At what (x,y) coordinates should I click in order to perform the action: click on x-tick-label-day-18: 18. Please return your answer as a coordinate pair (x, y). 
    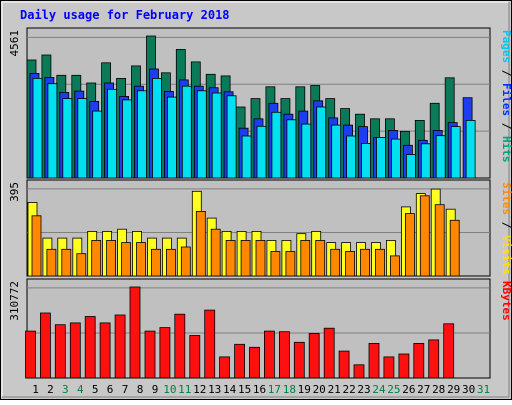
    Looking at the image, I should click on (289, 389).